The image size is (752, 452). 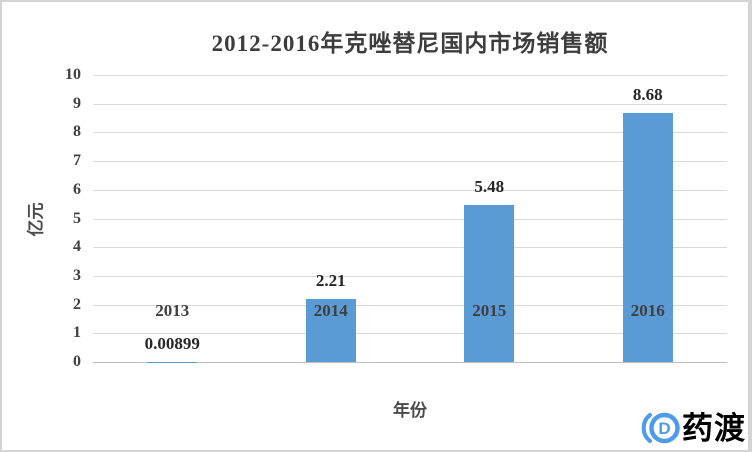 What do you see at coordinates (647, 310) in the screenshot?
I see `x-tick-label-2016: 2016` at bounding box center [647, 310].